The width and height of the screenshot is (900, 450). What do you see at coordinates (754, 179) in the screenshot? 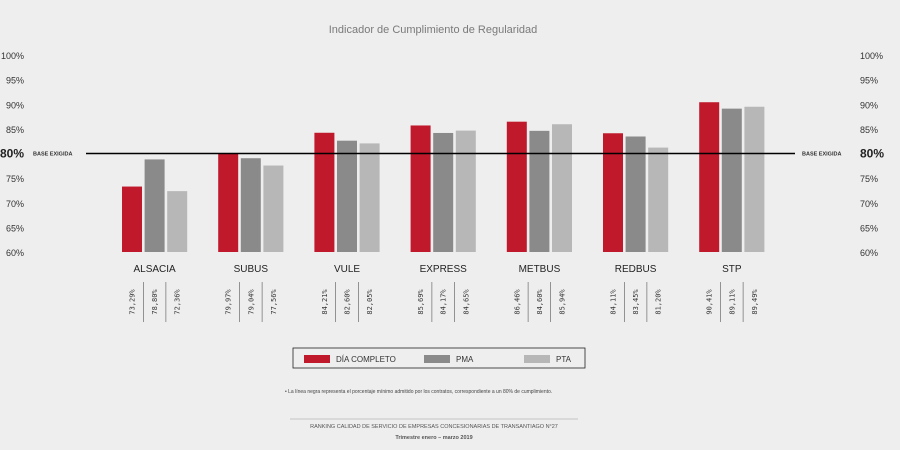
I see `bar-stp-pta` at bounding box center [754, 179].